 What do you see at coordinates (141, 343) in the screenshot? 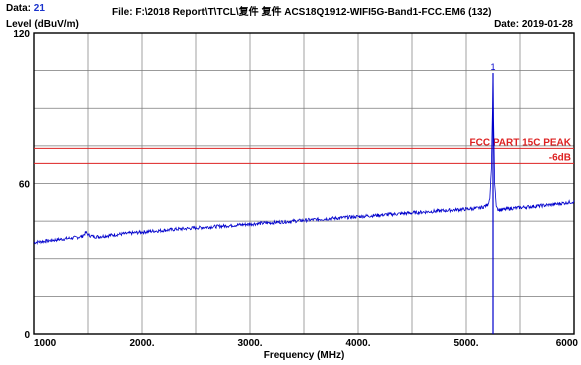
I see `x-tick-label: 2000.` at bounding box center [141, 343].